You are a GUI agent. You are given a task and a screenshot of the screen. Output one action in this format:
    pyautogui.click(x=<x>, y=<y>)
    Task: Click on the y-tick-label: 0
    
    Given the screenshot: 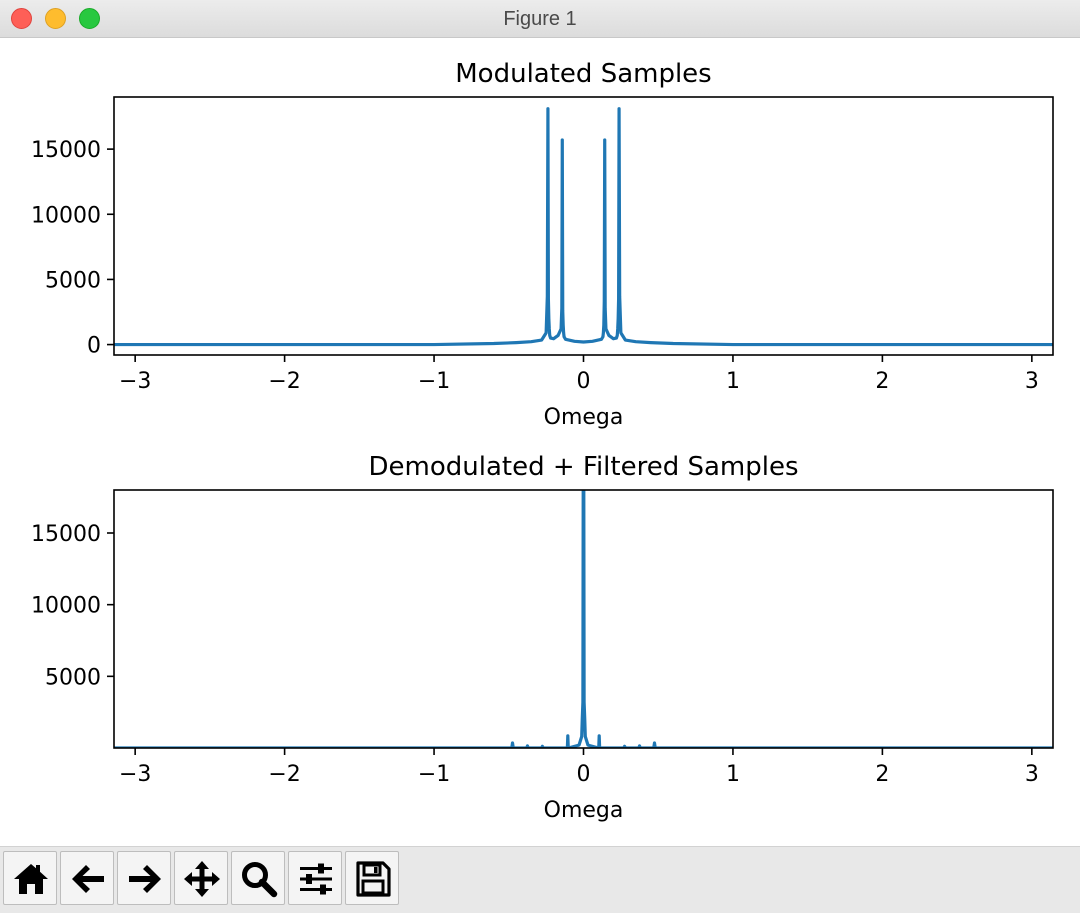 What is the action you would take?
    pyautogui.click(x=94, y=346)
    